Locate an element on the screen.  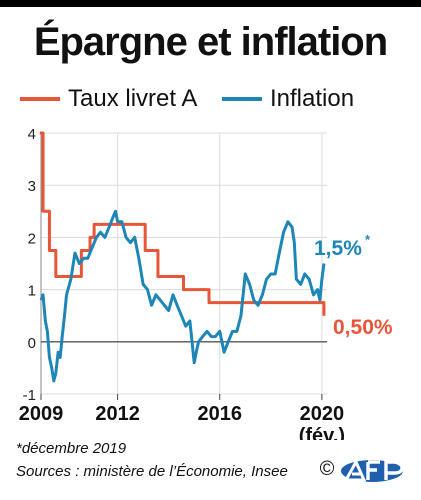
end-label-livret: 0,50% is located at coordinates (363, 327).